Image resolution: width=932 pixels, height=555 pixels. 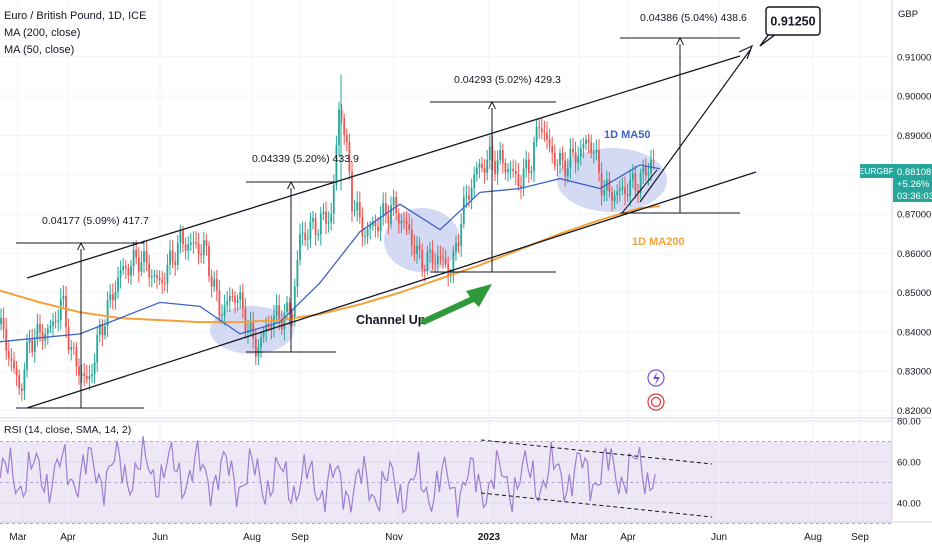 What do you see at coordinates (909, 463) in the screenshot?
I see `rsi-tick-label: 60.00` at bounding box center [909, 463].